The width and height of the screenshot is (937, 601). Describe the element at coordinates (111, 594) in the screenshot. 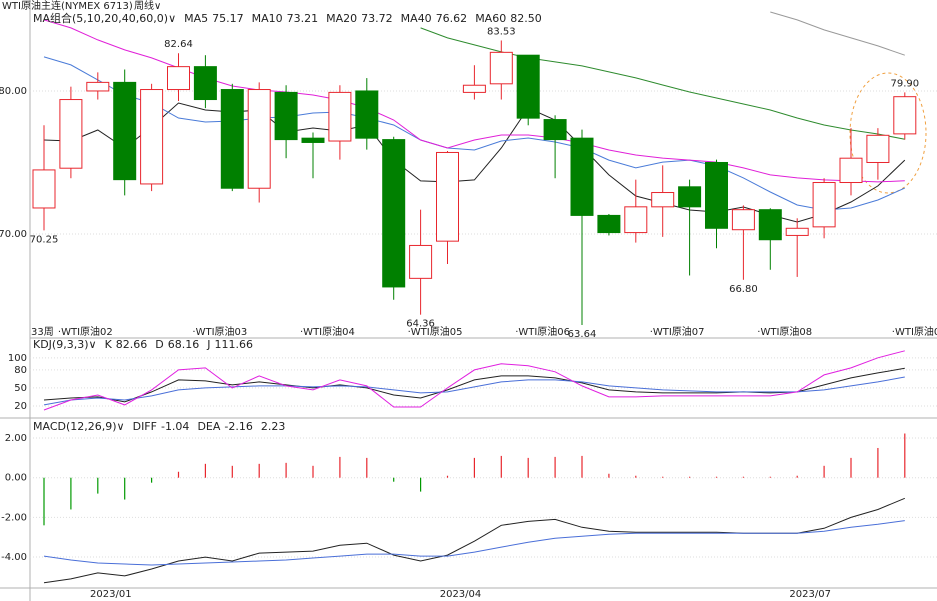

I see `date-label: 2023/01` at that location.